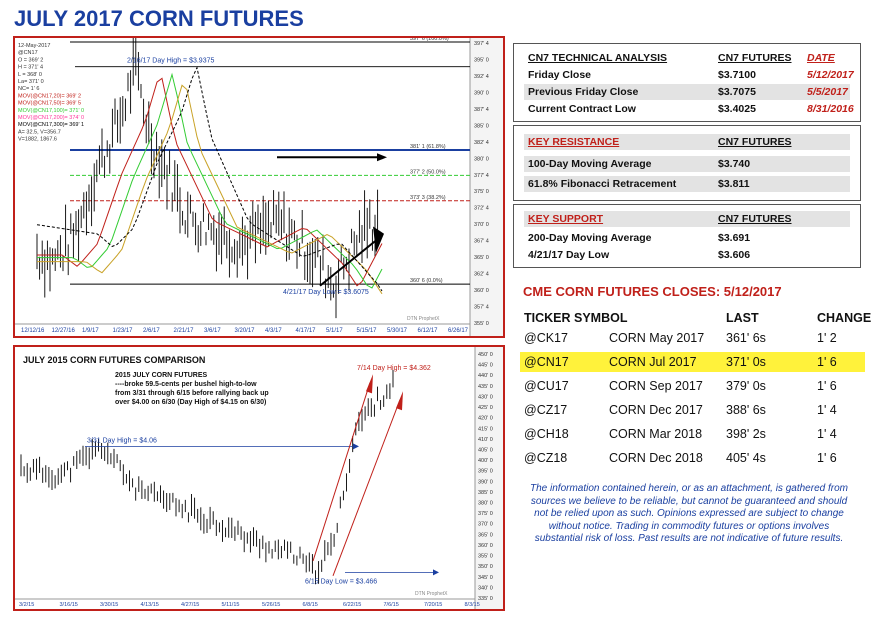 Image resolution: width=878 pixels, height=621 pixels. I want to click on contract-cell: CORN Dec 2017, so click(656, 410).